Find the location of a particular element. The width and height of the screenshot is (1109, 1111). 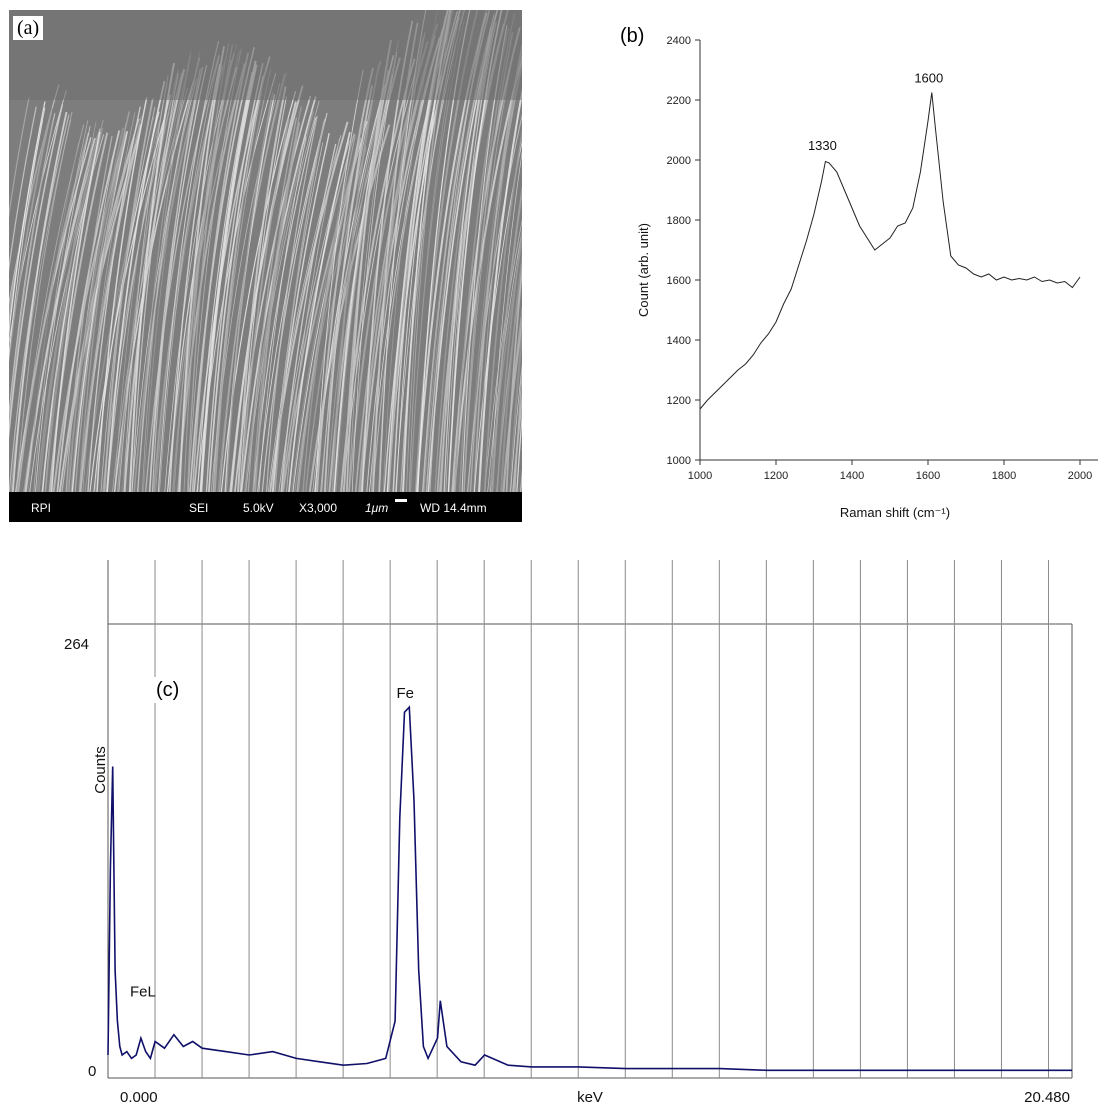

y-tick-label: 1400 is located at coordinates (679, 341).